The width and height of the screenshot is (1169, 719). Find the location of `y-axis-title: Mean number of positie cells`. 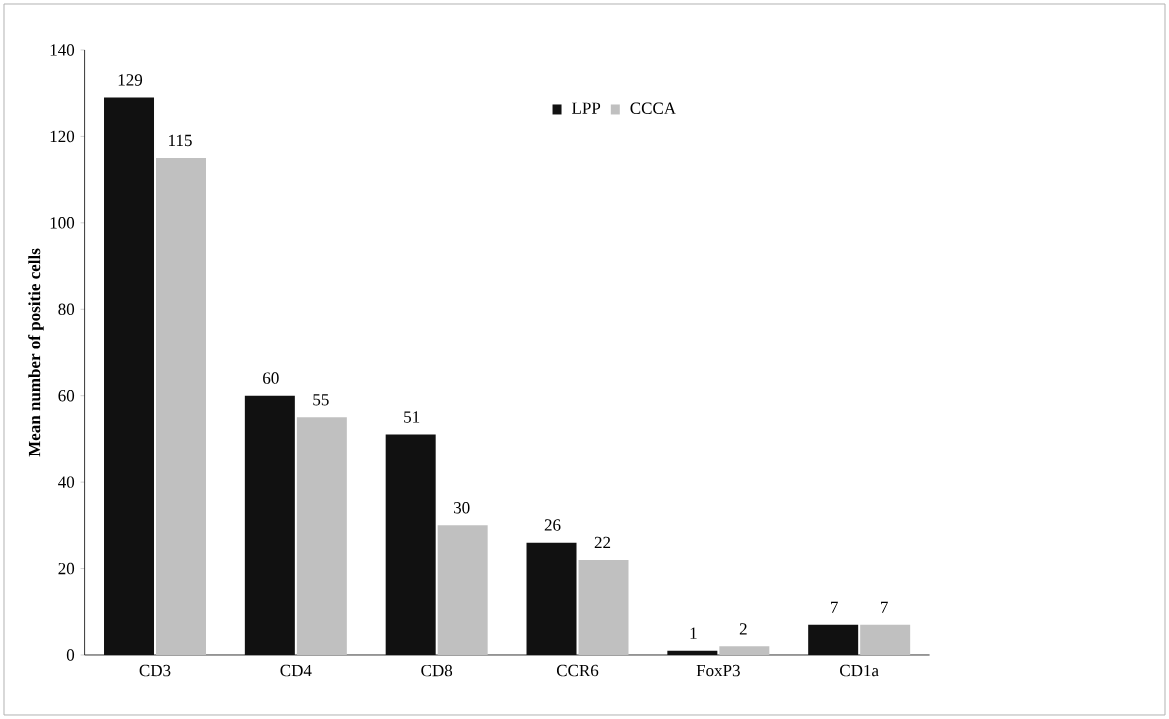

y-axis-title: Mean number of positie cells is located at coordinates (36, 352).